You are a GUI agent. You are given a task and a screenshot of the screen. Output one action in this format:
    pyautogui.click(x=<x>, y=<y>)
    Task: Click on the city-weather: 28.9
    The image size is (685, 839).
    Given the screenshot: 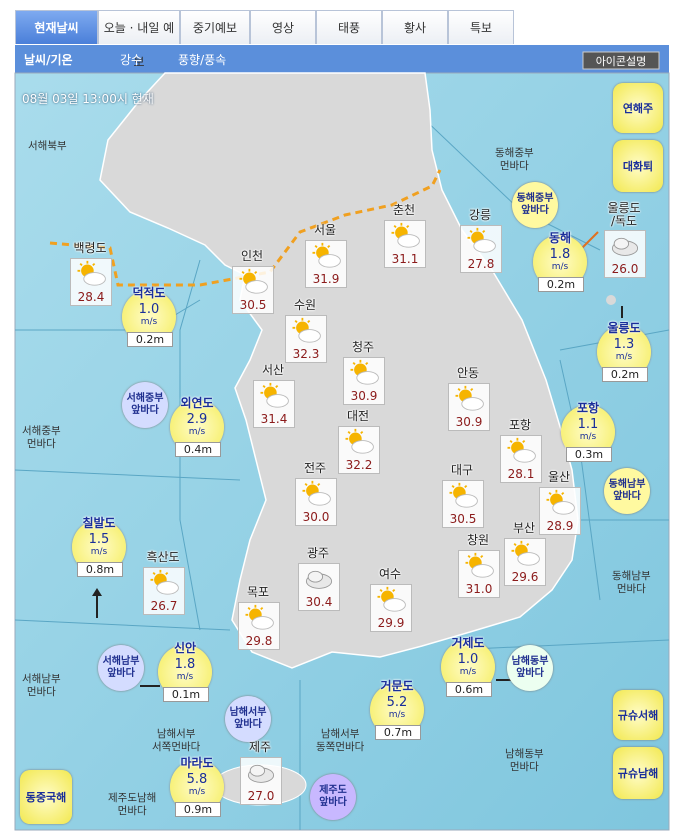 What is the action you would take?
    pyautogui.click(x=560, y=511)
    